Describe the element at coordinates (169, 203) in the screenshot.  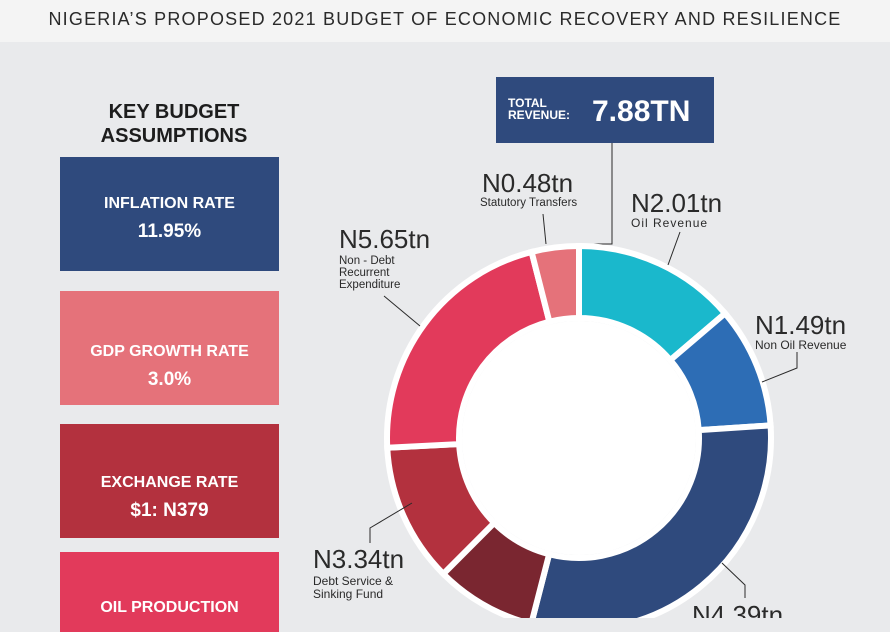
I see `card-label: INFLATION RATE` at that location.